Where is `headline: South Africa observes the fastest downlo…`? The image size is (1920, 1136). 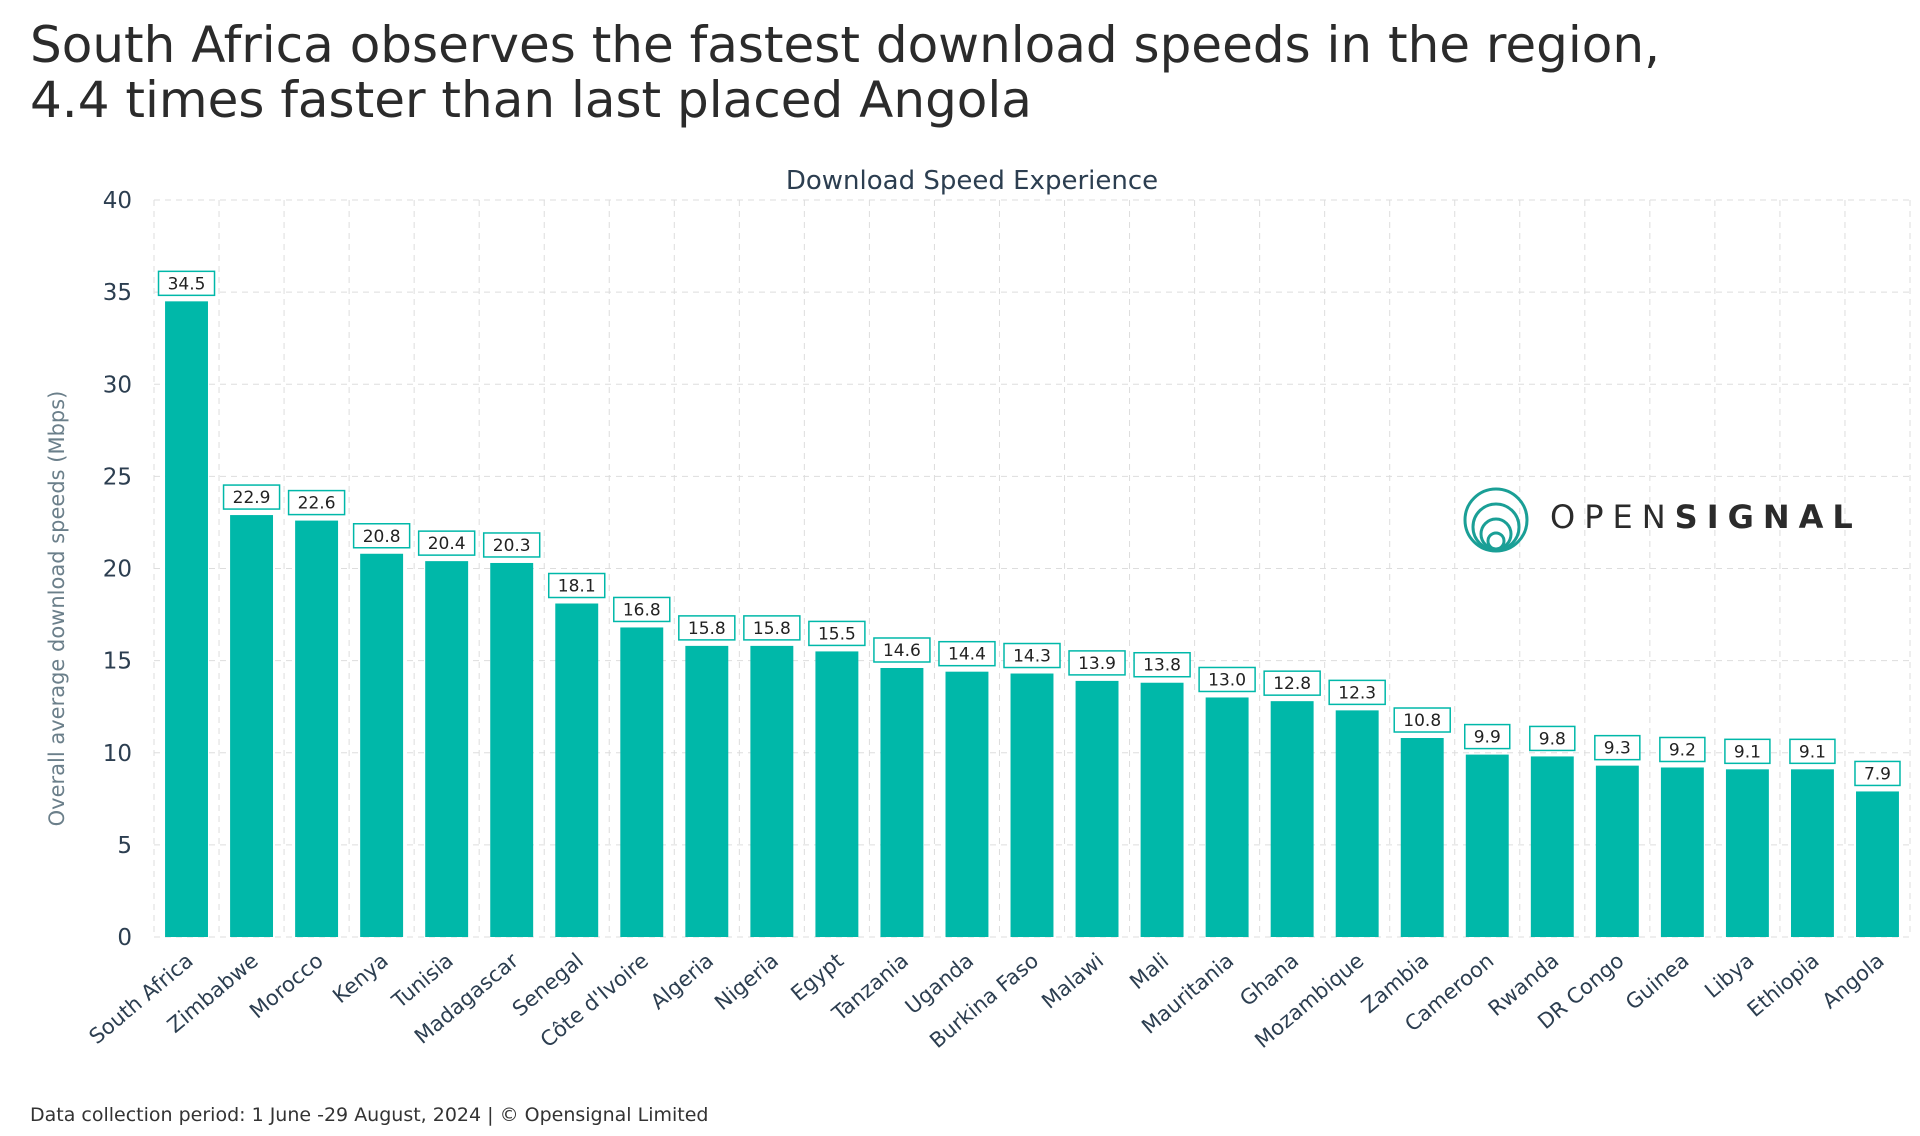 headline: South Africa observes the fastest downlo… is located at coordinates (930, 73).